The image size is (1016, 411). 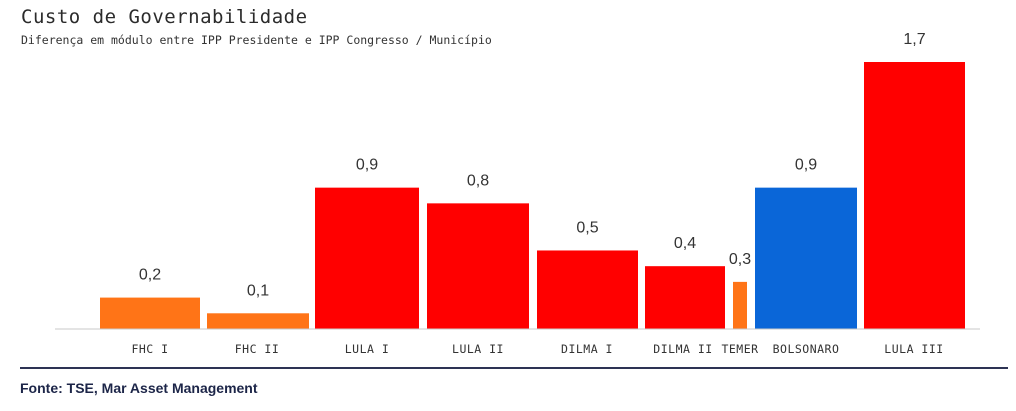 I want to click on bar-lula-i, so click(x=367, y=258).